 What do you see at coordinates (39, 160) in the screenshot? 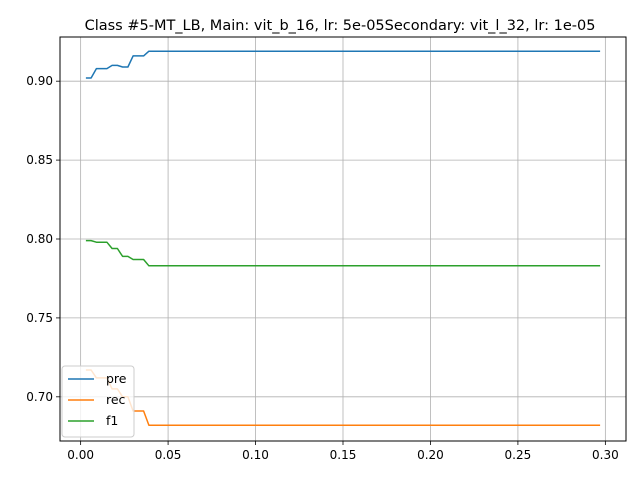
I see `y-tick-label: 0.85` at bounding box center [39, 160].